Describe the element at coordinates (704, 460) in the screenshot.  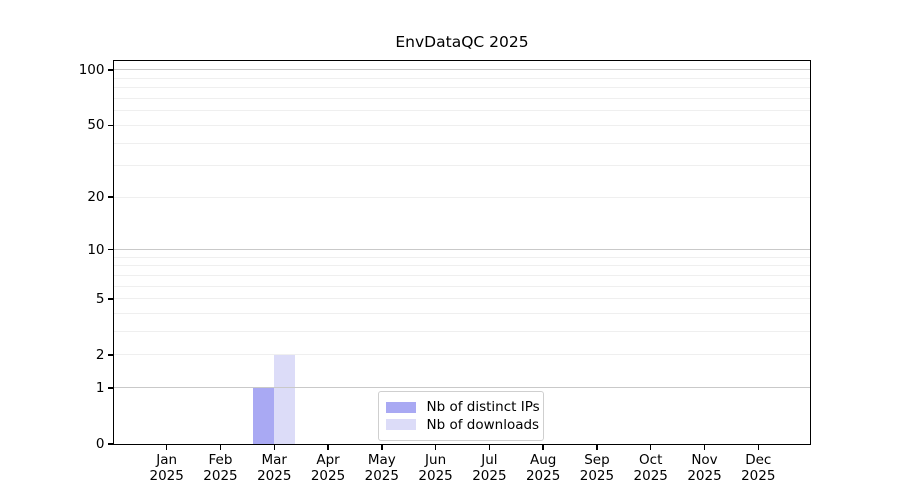
I see `x-tick-month: Nov` at that location.